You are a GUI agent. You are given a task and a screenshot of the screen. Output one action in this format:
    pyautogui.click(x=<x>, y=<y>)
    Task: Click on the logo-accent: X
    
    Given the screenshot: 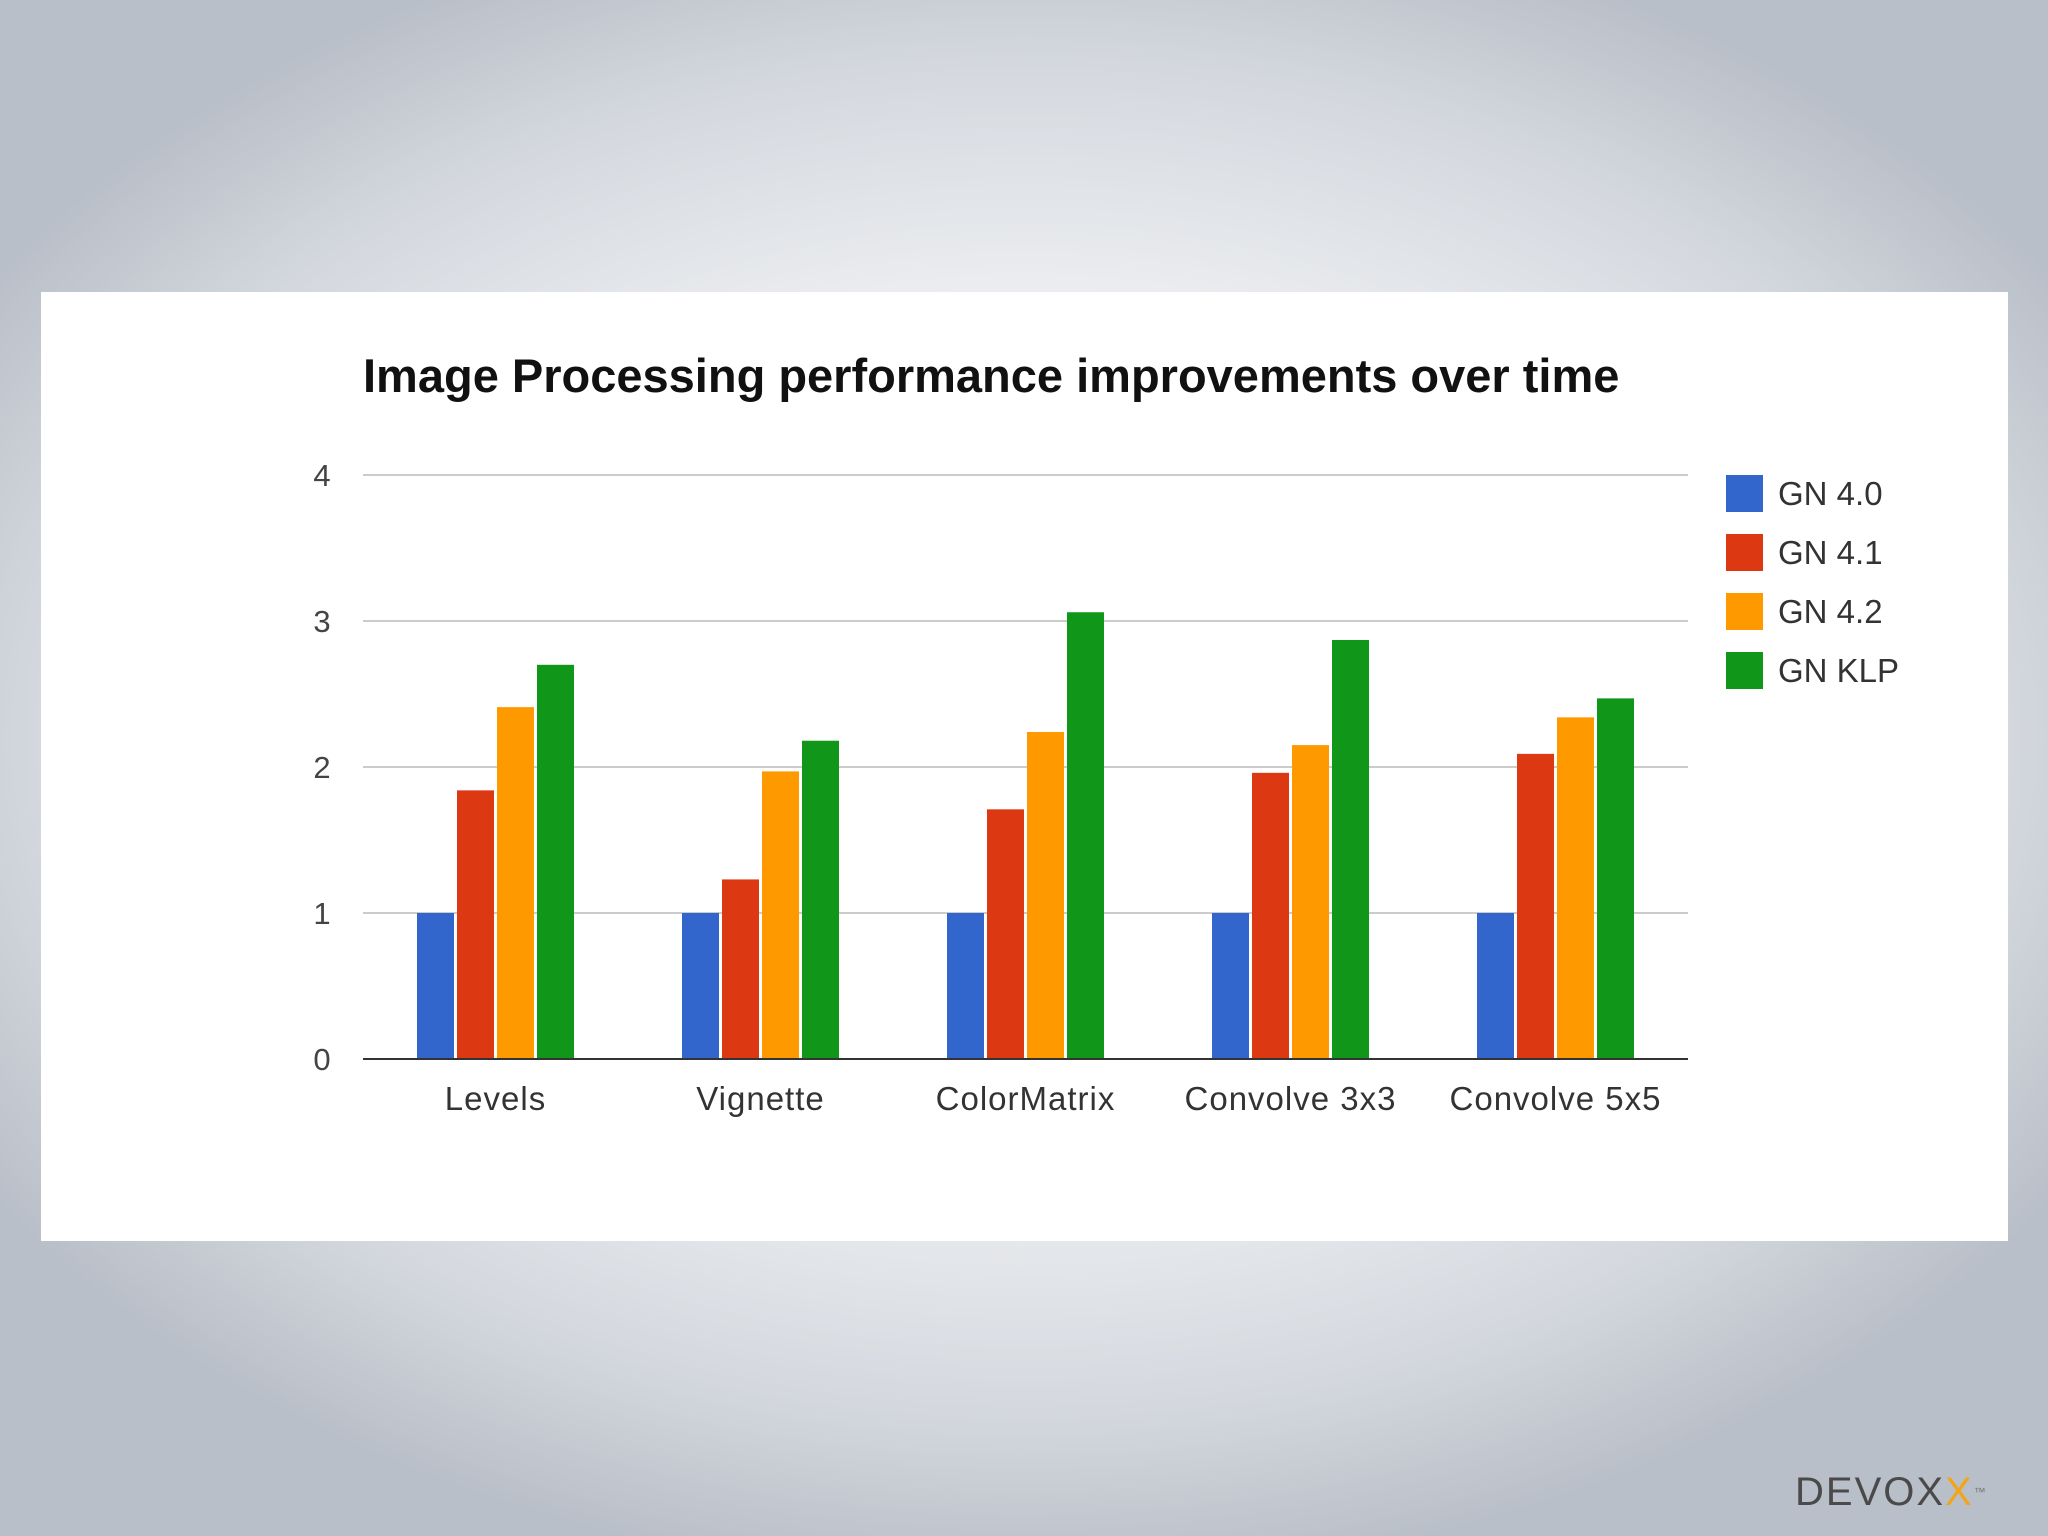 What is the action you would take?
    pyautogui.click(x=1959, y=1492)
    